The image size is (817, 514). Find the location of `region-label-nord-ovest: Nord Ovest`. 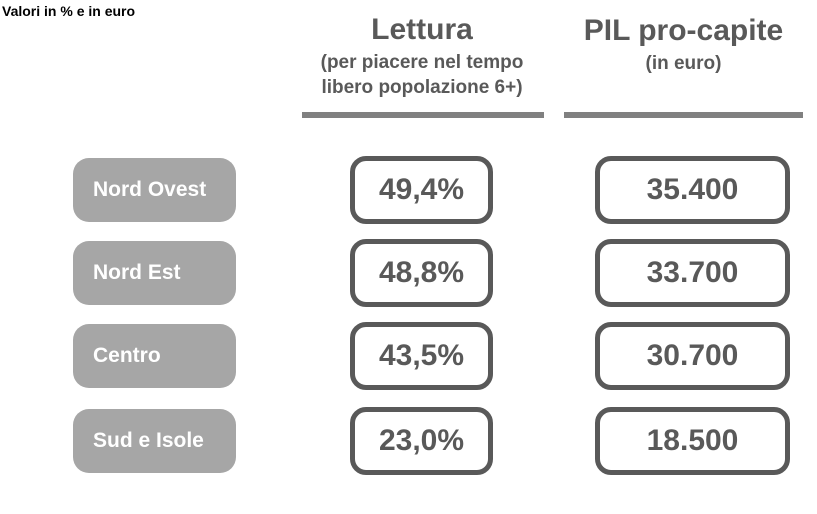

region-label-nord-ovest: Nord Ovest is located at coordinates (154, 190).